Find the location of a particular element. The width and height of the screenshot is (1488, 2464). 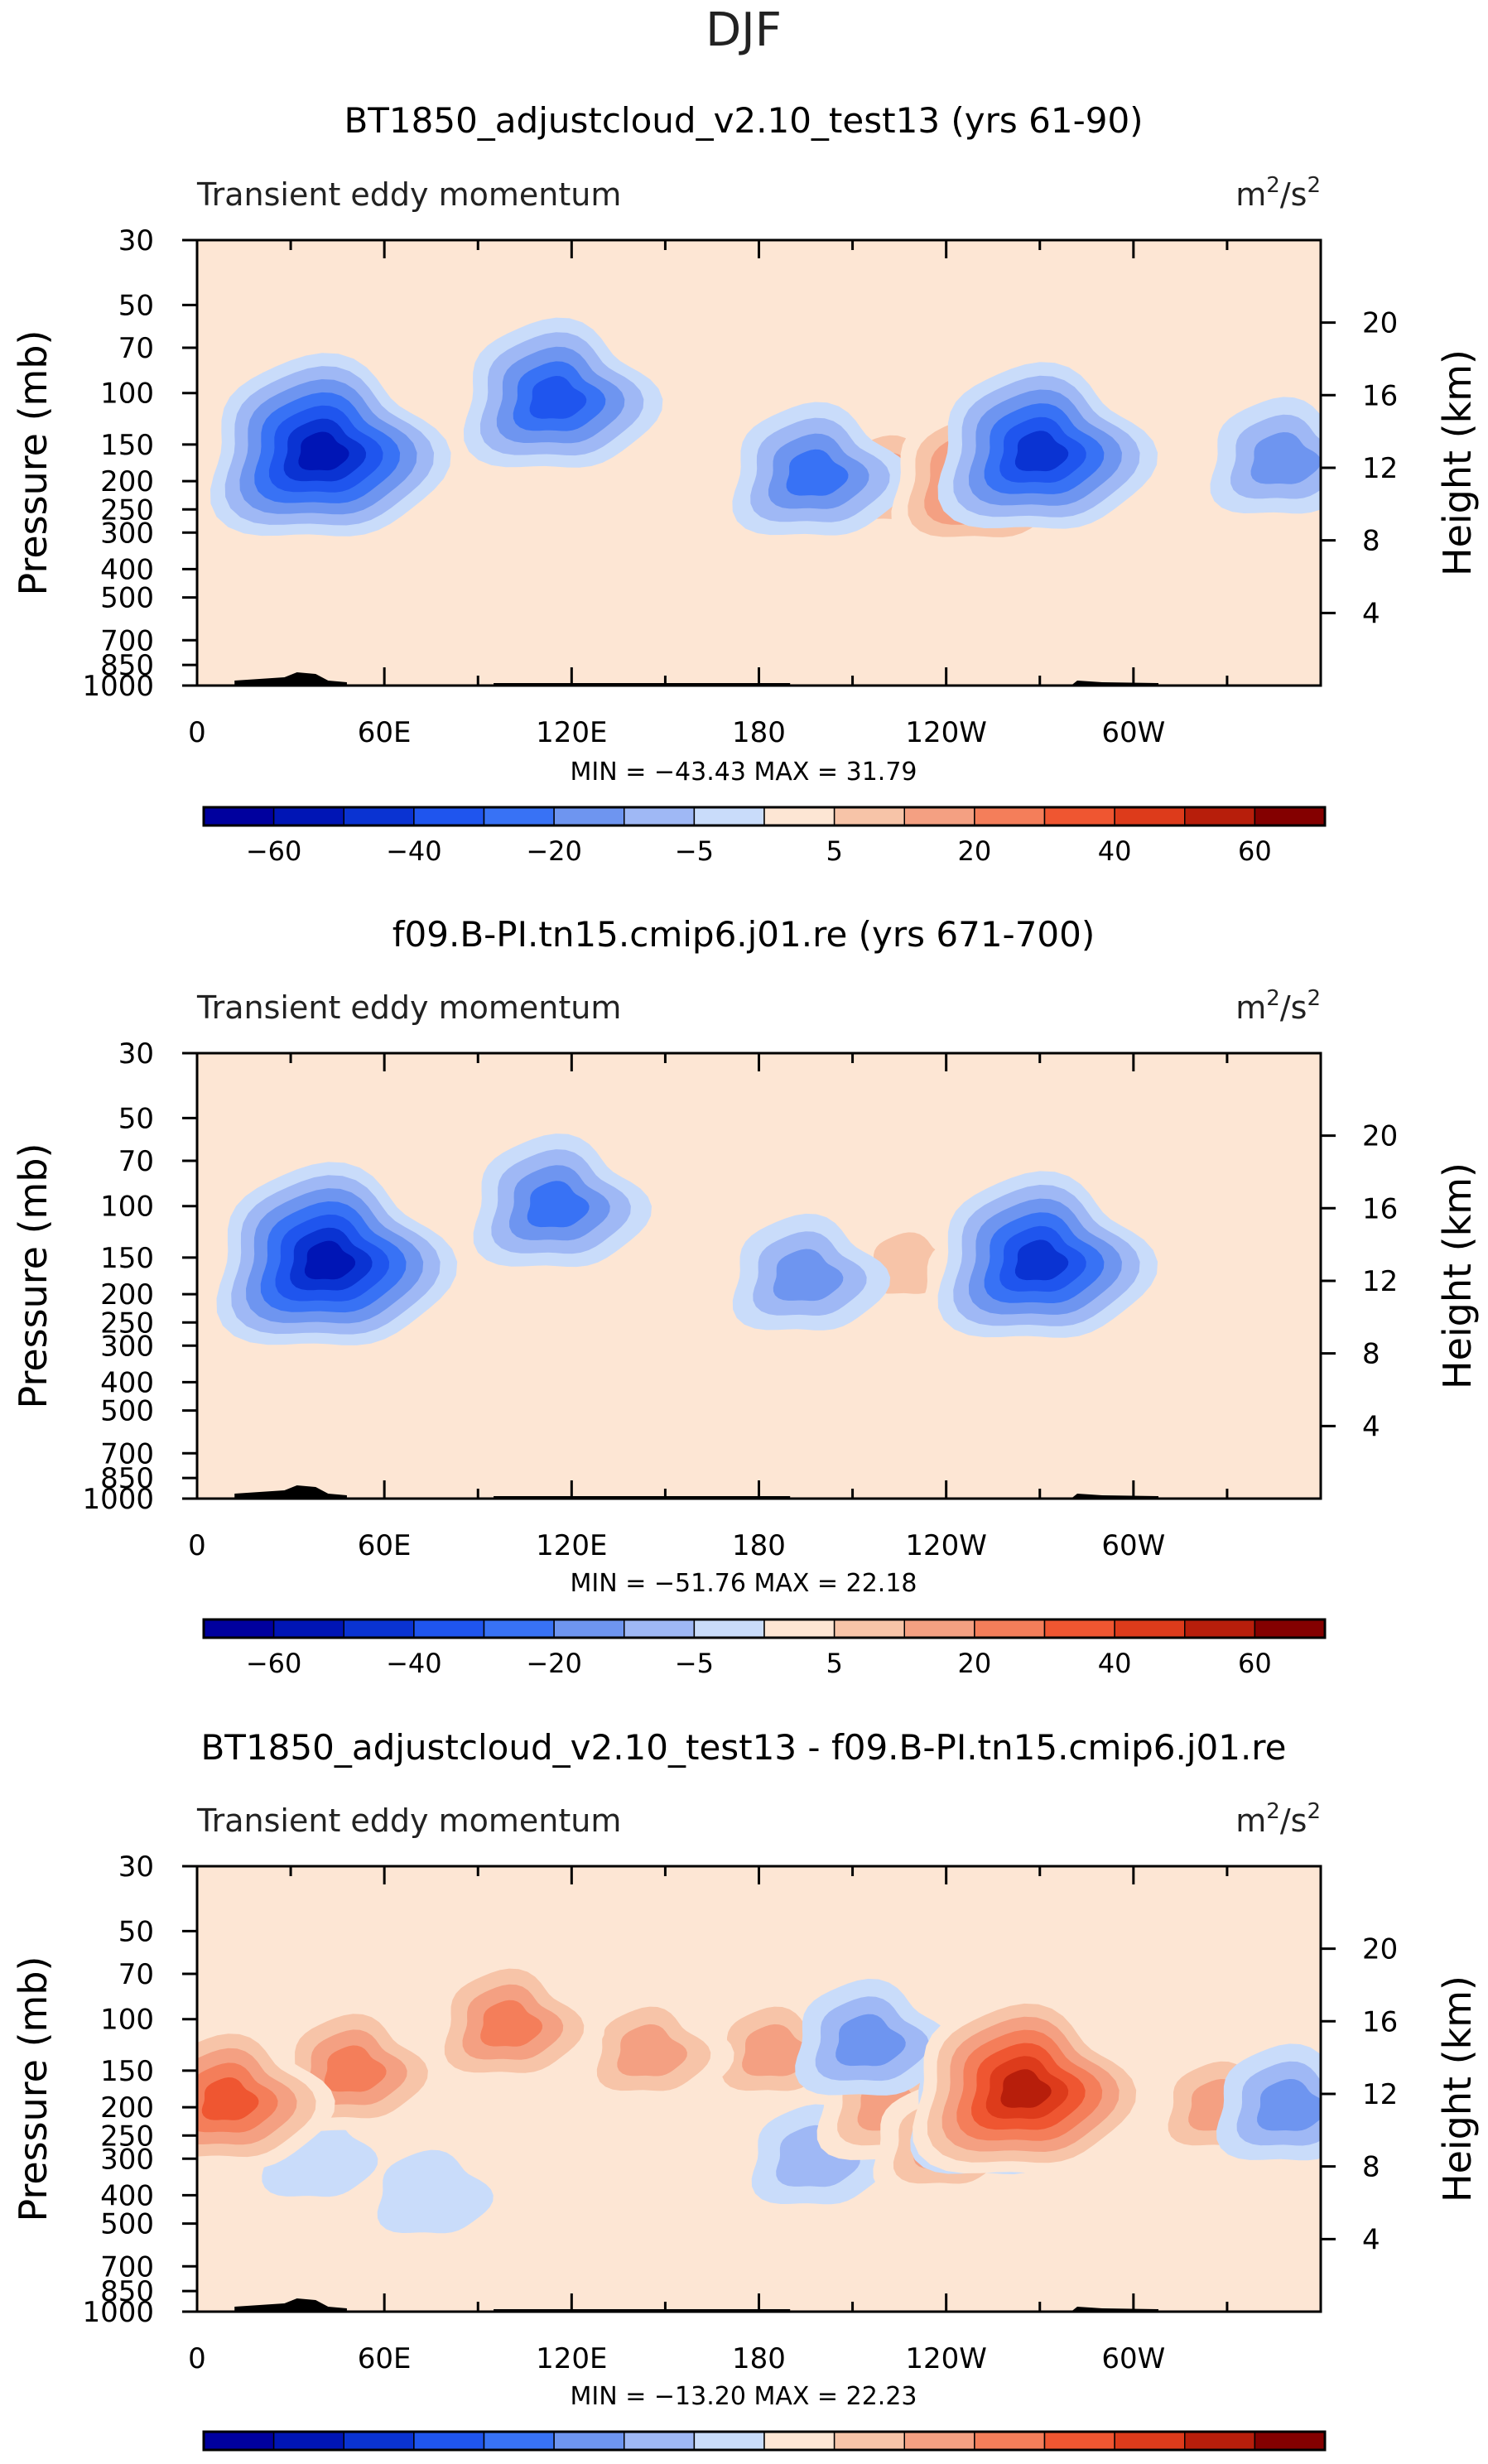

colorbar-label: 0 is located at coordinates (764, 2462).